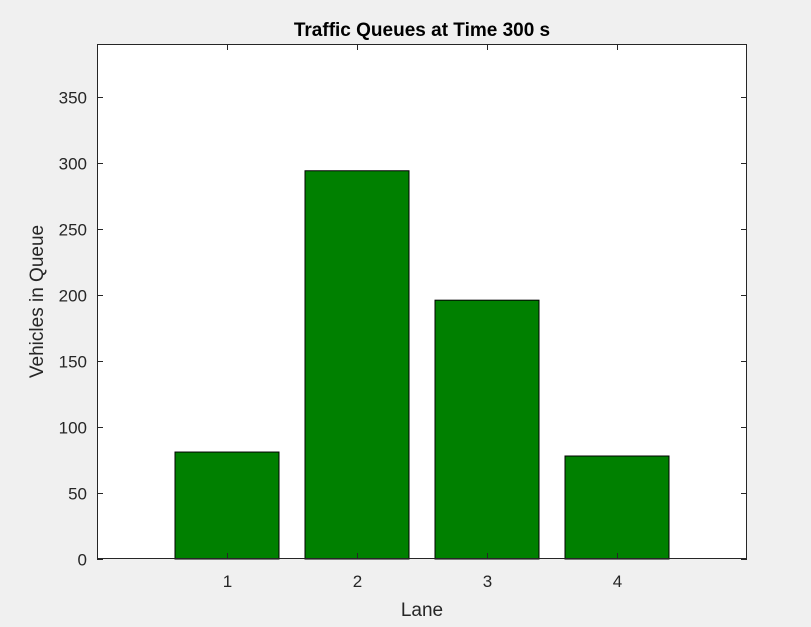 The width and height of the screenshot is (811, 627). Describe the element at coordinates (617, 581) in the screenshot. I see `x-tick-label: 4` at that location.